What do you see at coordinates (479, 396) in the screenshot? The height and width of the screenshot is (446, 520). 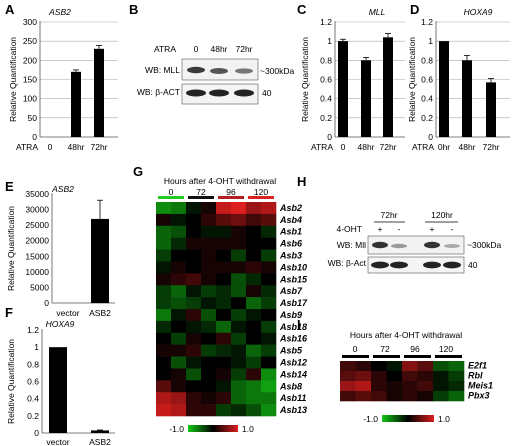 I see `gene-label: Pbx3` at bounding box center [479, 396].